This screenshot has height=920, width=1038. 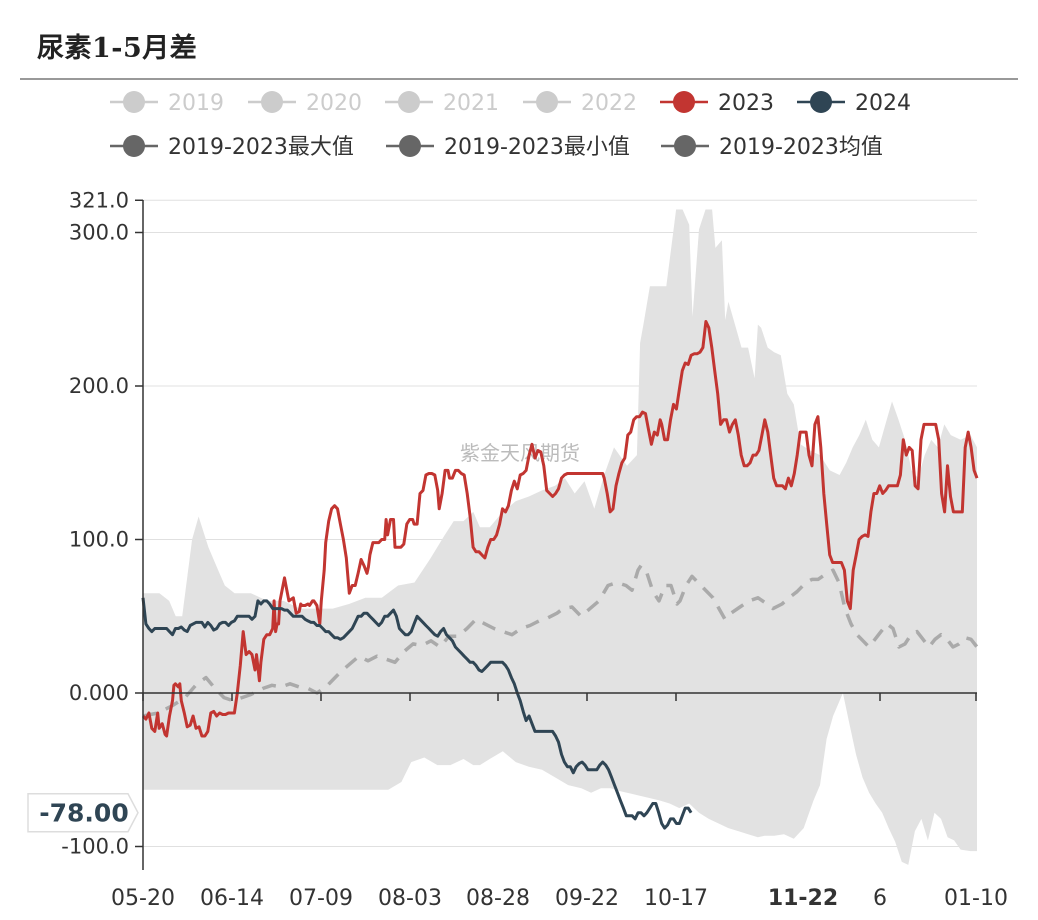 I want to click on y-tick-label: 100.0, so click(x=99, y=540).